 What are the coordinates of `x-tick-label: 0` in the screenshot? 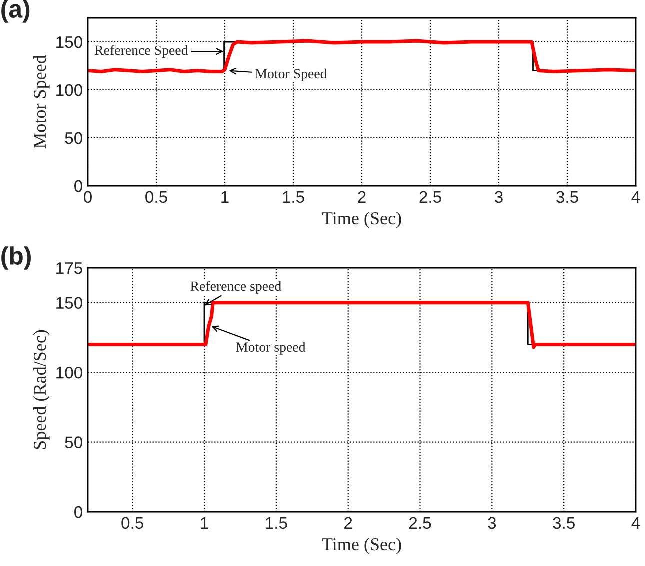 It's located at (88, 197).